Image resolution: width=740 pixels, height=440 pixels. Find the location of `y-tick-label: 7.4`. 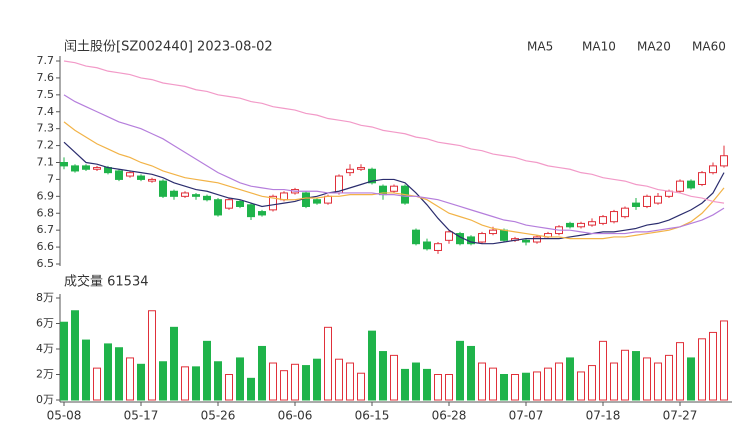

y-tick-label: 7.4 is located at coordinates (46, 111).